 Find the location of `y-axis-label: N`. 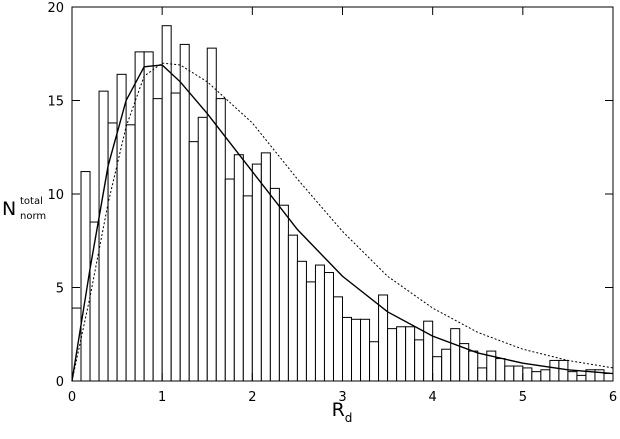

y-axis-label: N is located at coordinates (9, 209).